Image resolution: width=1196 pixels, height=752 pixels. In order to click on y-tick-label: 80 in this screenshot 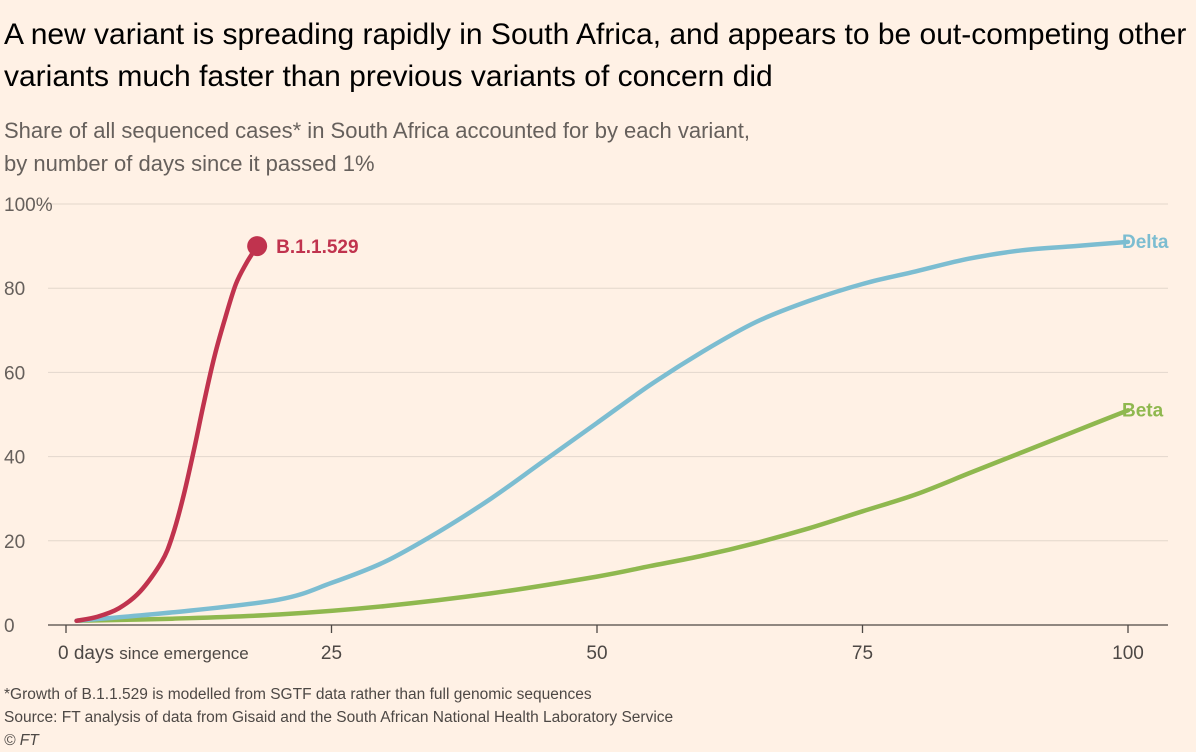, I will do `click(14, 289)`.